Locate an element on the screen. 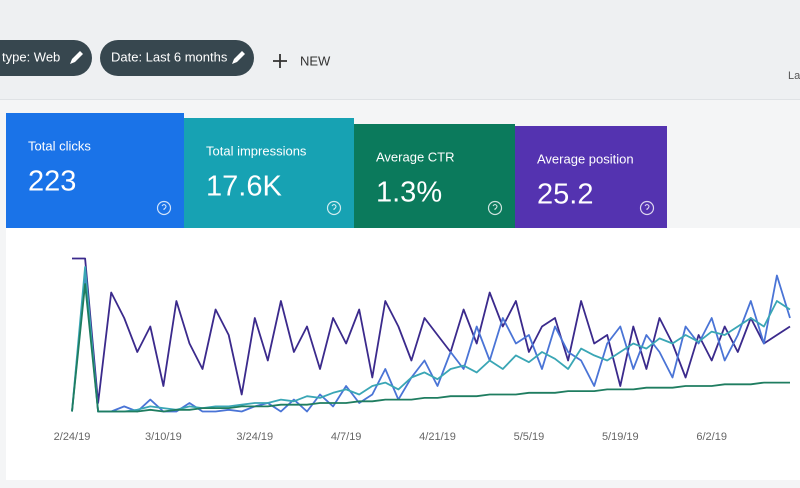 This screenshot has height=488, width=800. new-label: NEW is located at coordinates (315, 60).